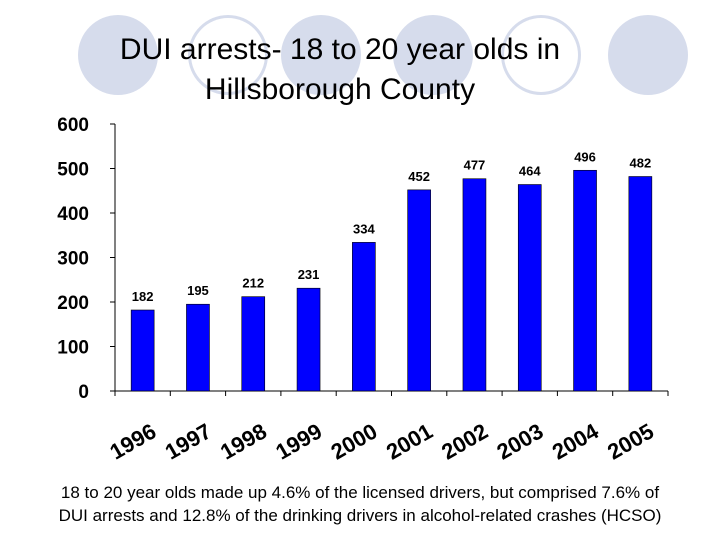 The width and height of the screenshot is (720, 540). I want to click on slide-title-line-2: Hillsborough County, so click(340, 89).